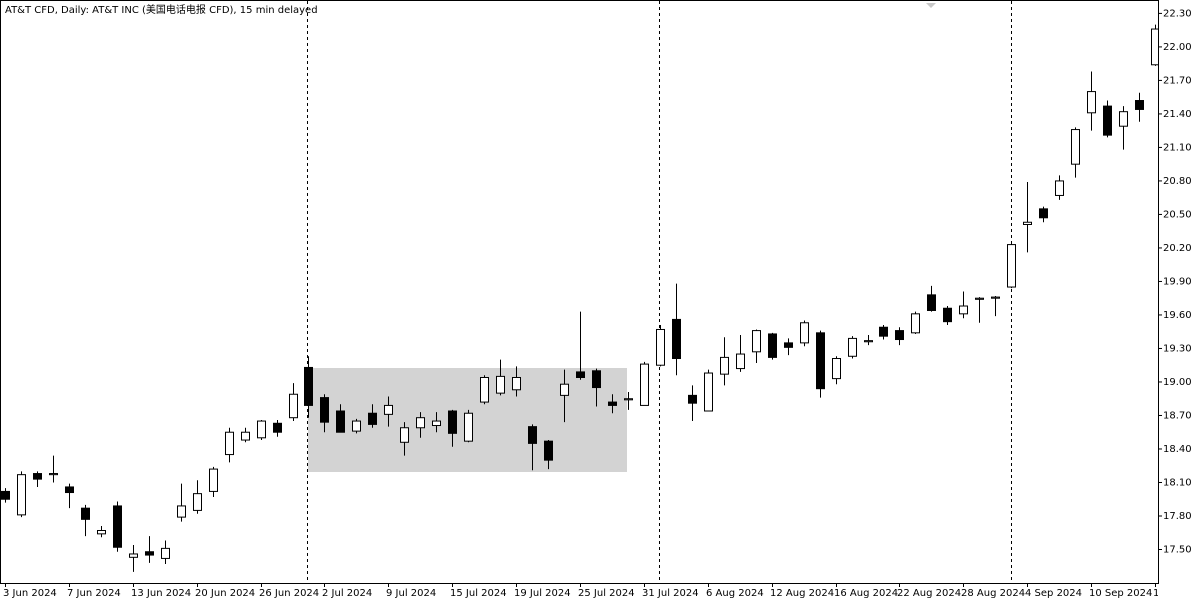 This screenshot has width=1192, height=604. What do you see at coordinates (670, 593) in the screenshot?
I see `x-tick-label: 31 Jul 2024` at bounding box center [670, 593].